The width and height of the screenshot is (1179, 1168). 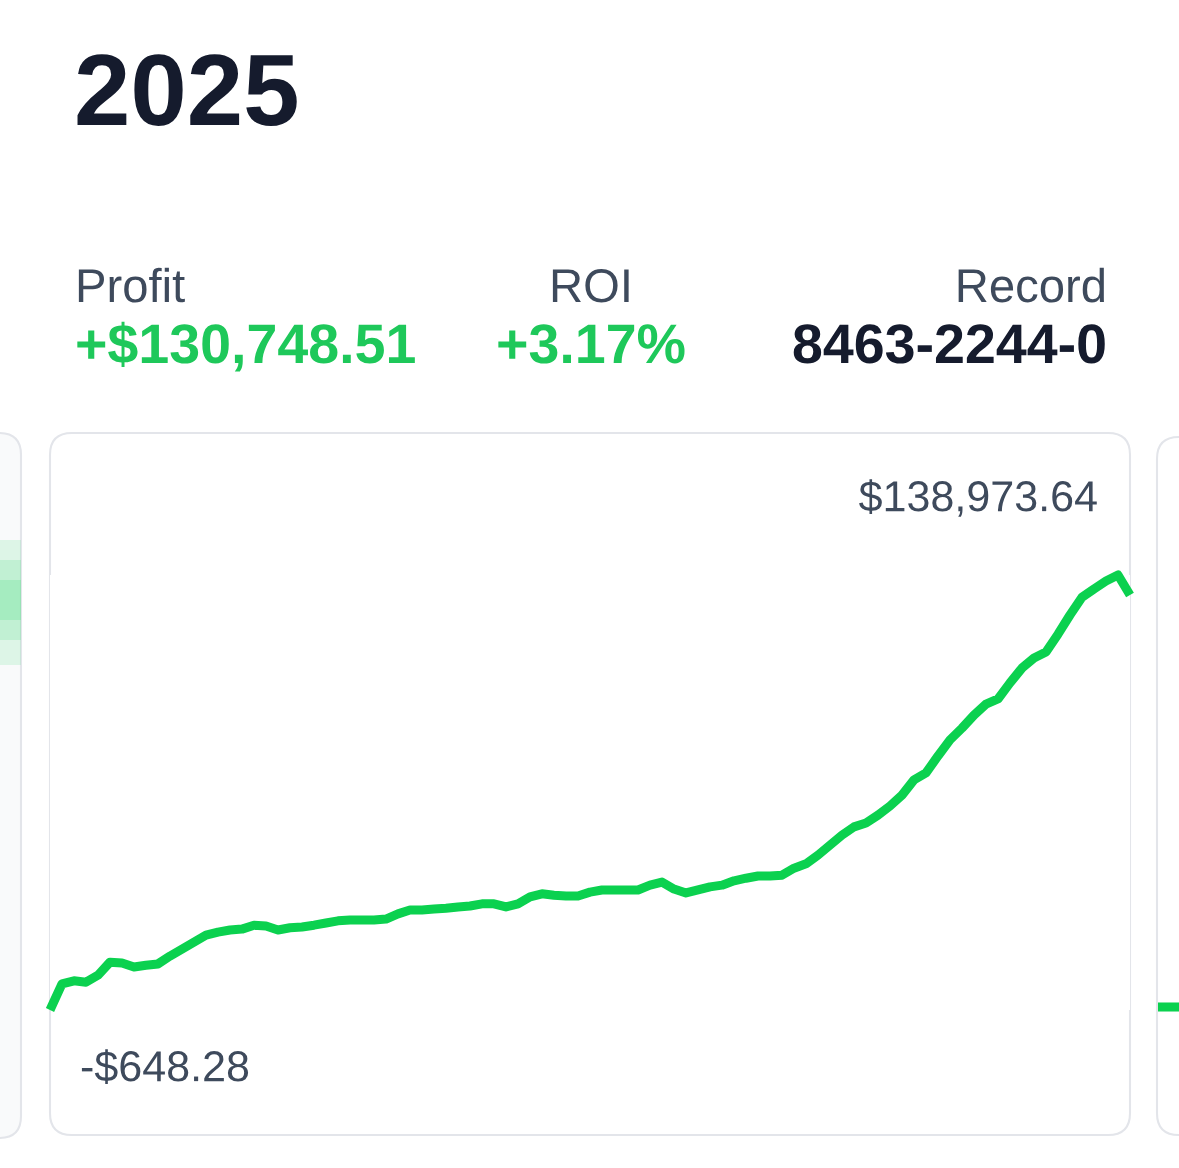 What do you see at coordinates (949, 344) in the screenshot?
I see `text: 8463-2244-0` at bounding box center [949, 344].